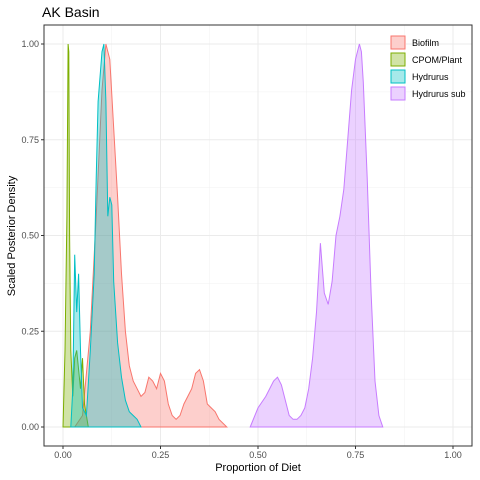 This screenshot has width=480, height=480. Describe the element at coordinates (258, 468) in the screenshot. I see `x-axis-label: Proportion of Diet` at that location.